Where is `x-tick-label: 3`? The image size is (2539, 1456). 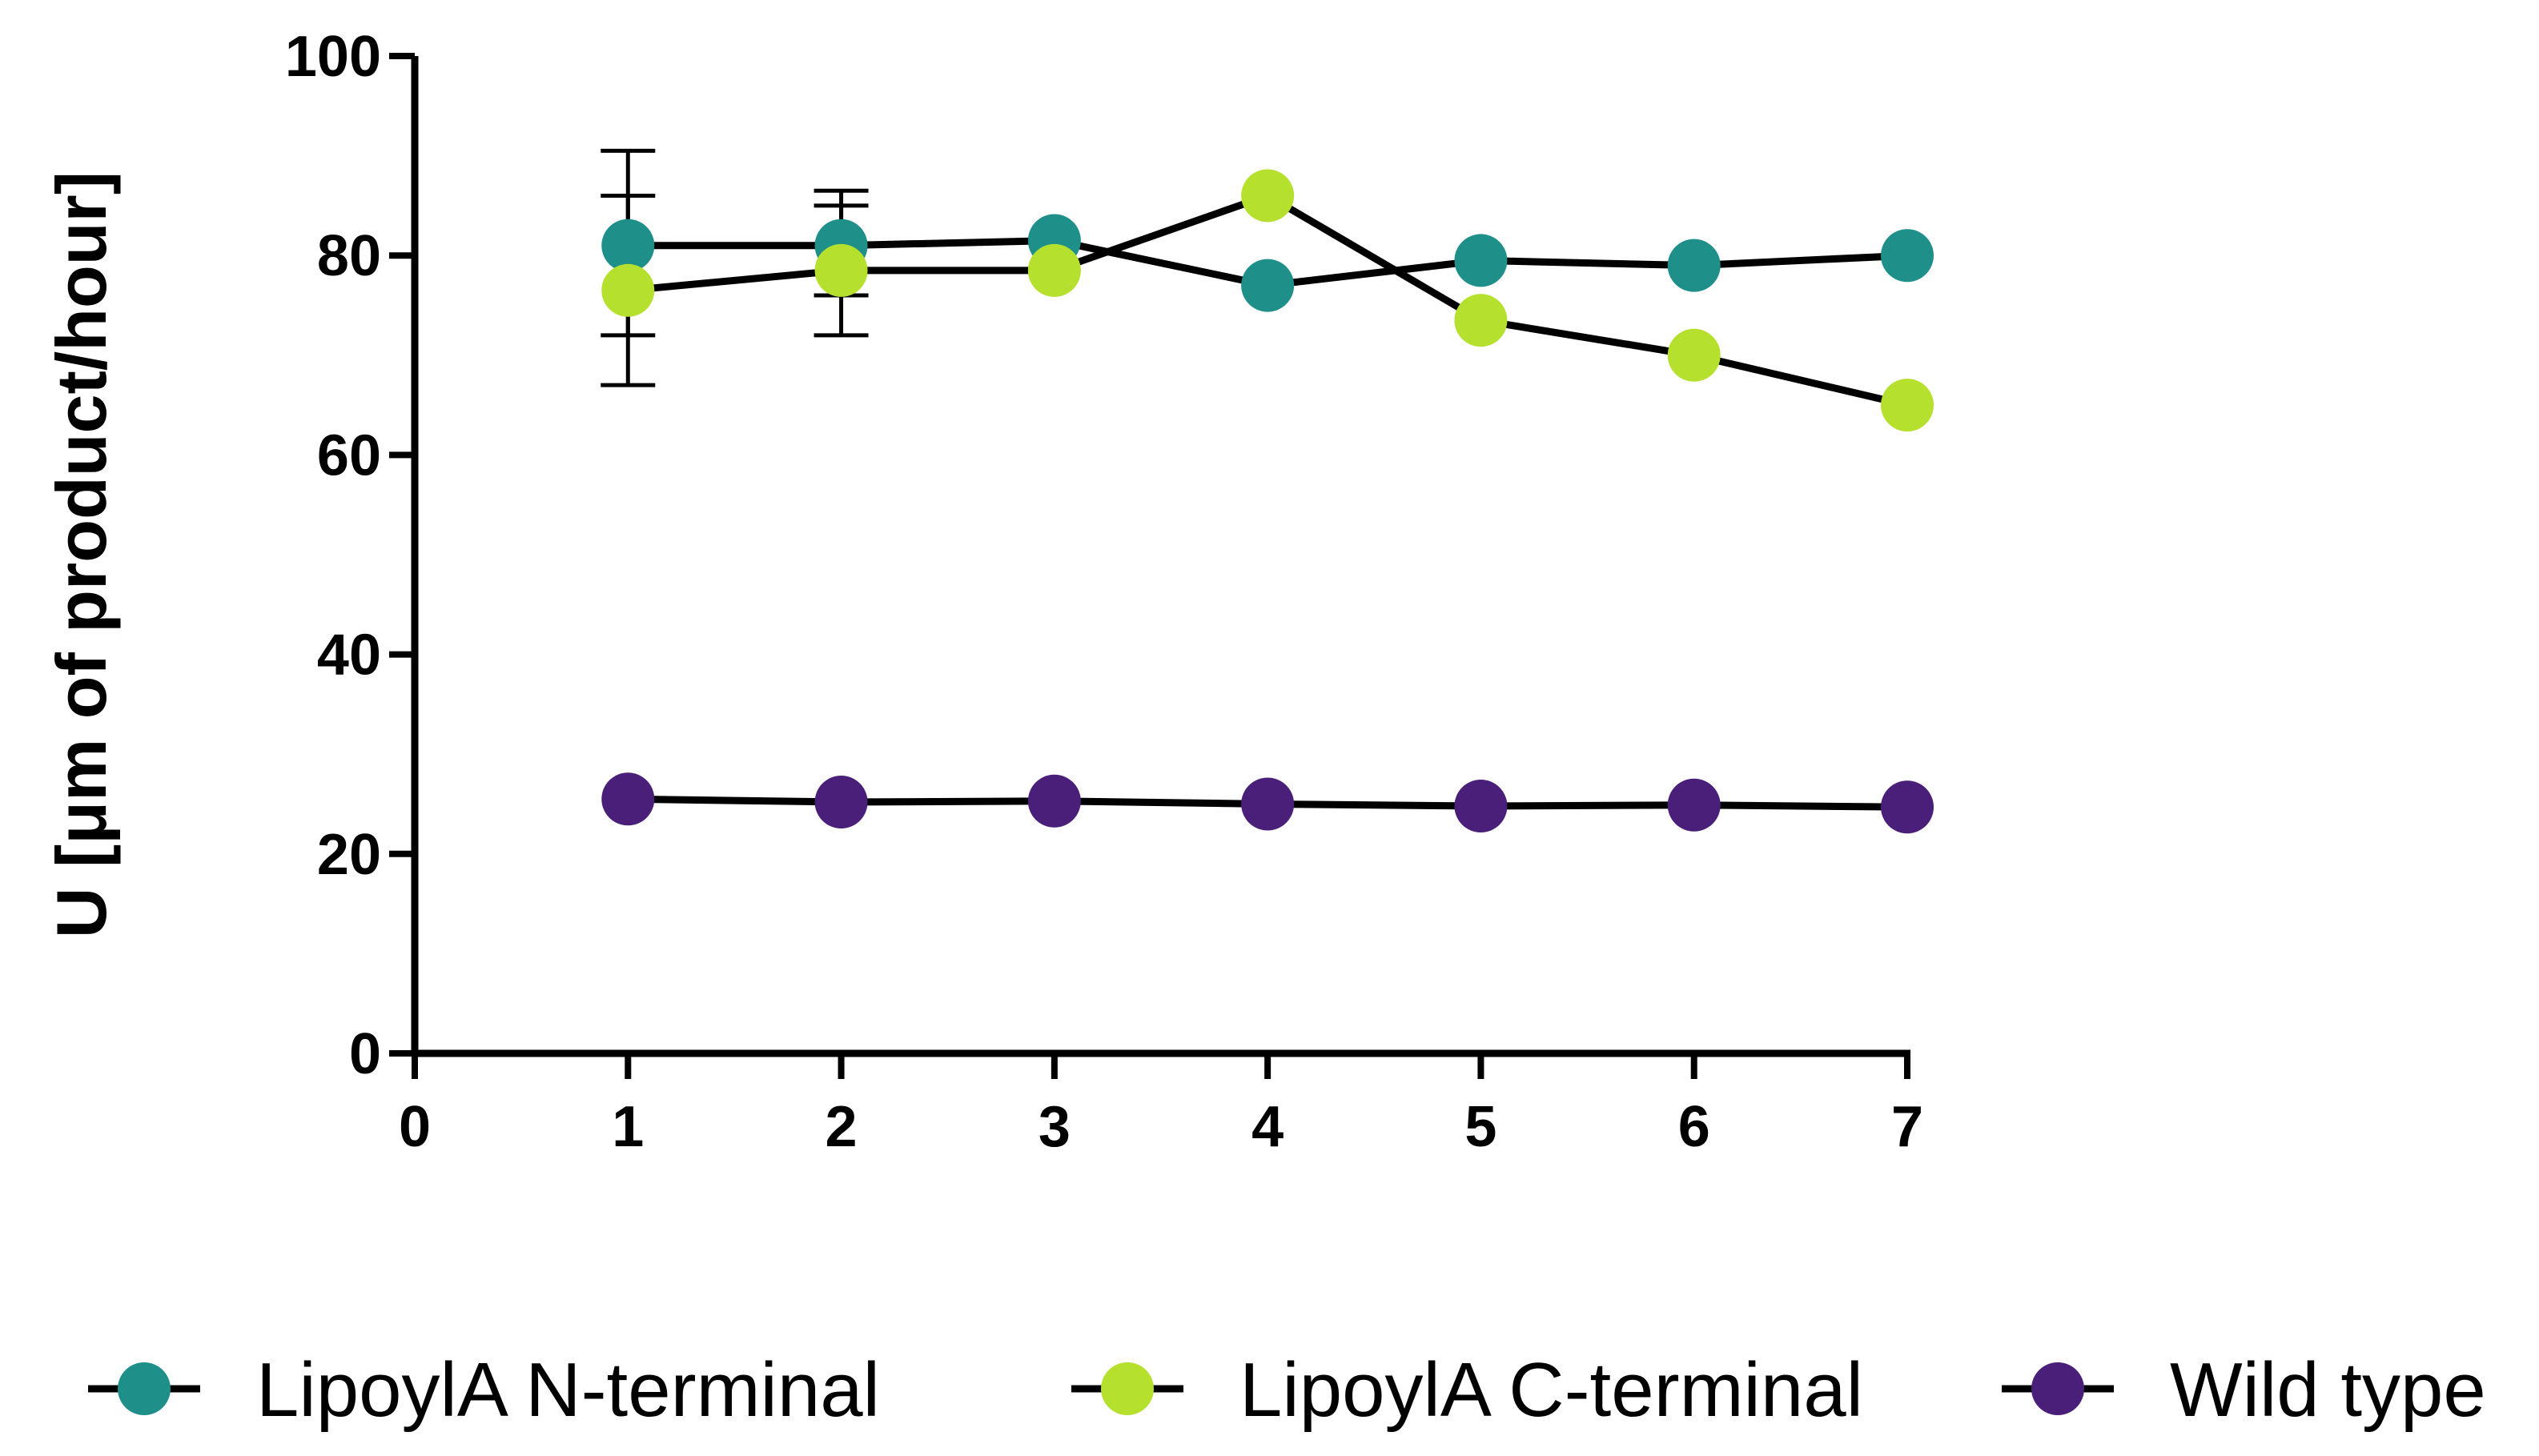 x-tick-label: 3 is located at coordinates (1054, 1127).